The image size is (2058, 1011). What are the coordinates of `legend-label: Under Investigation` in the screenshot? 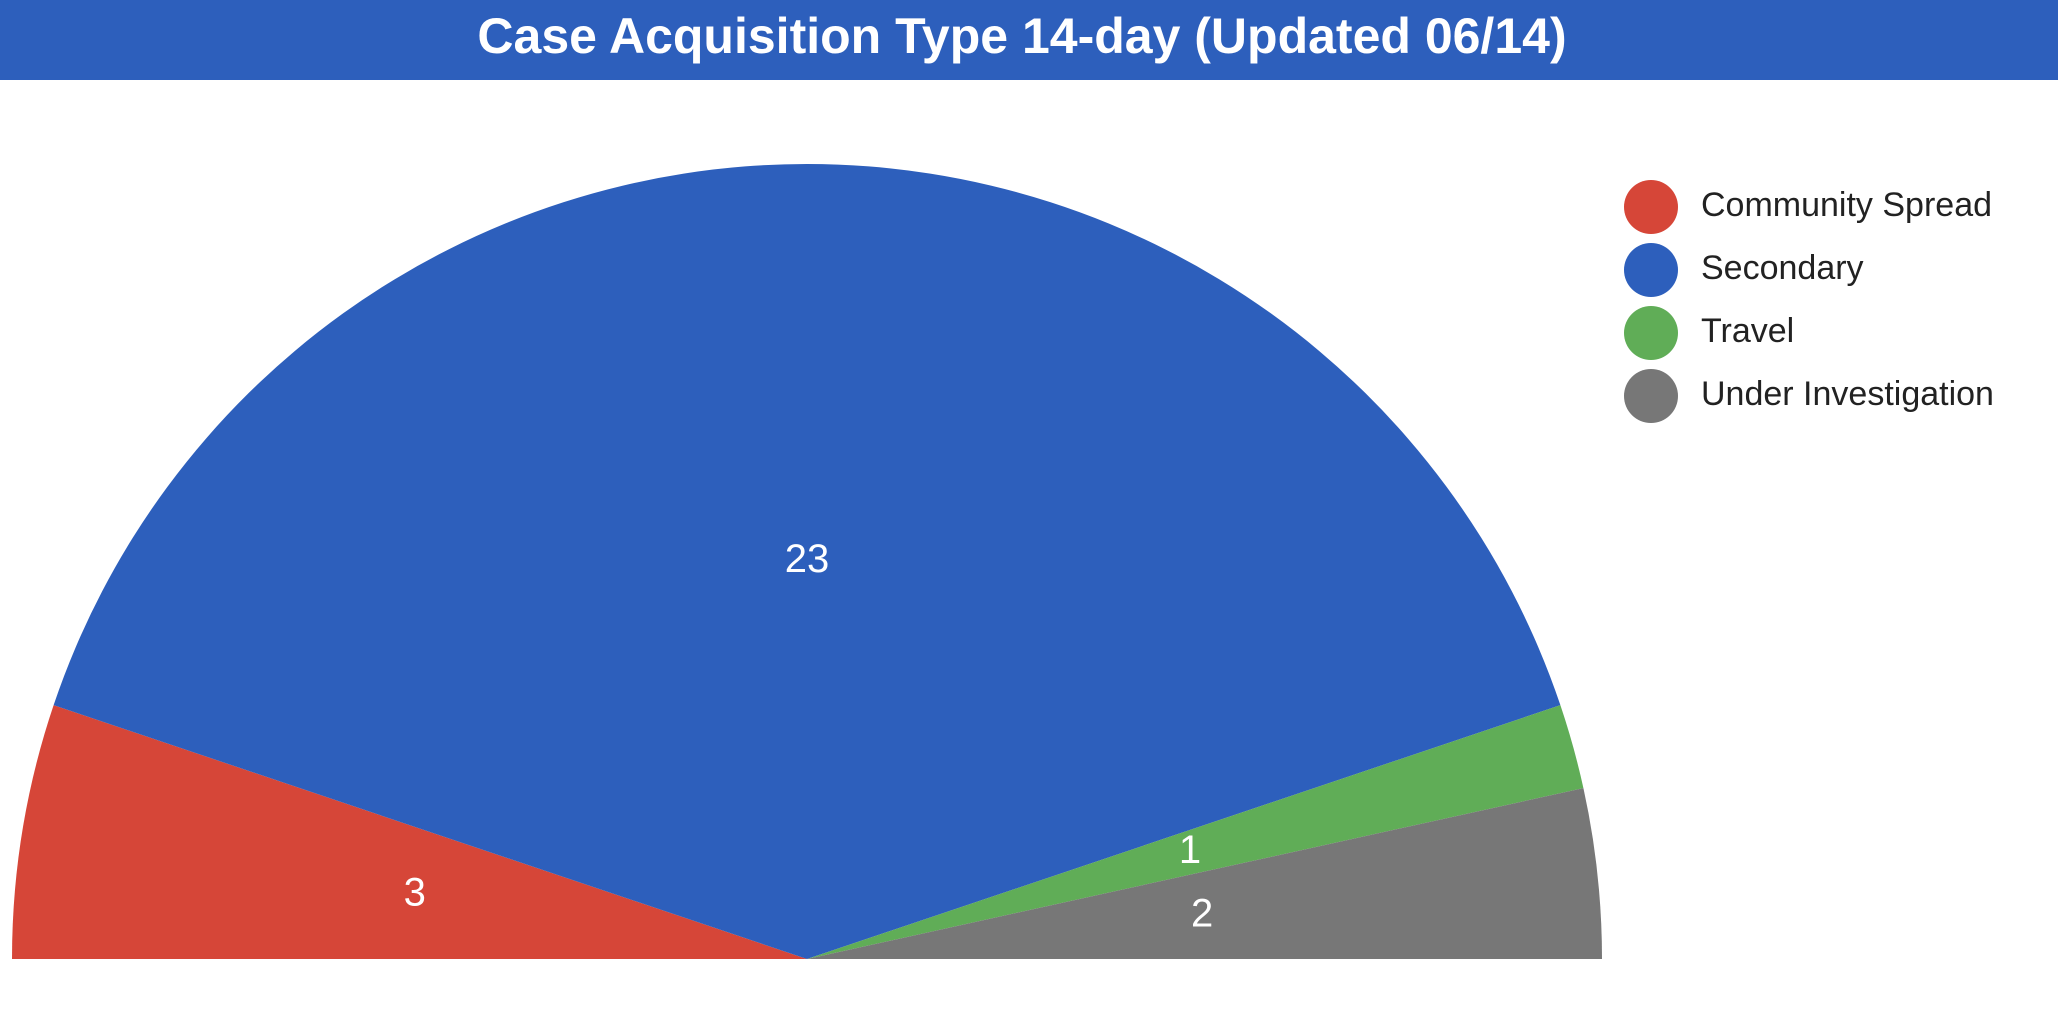 It's located at (1847, 394).